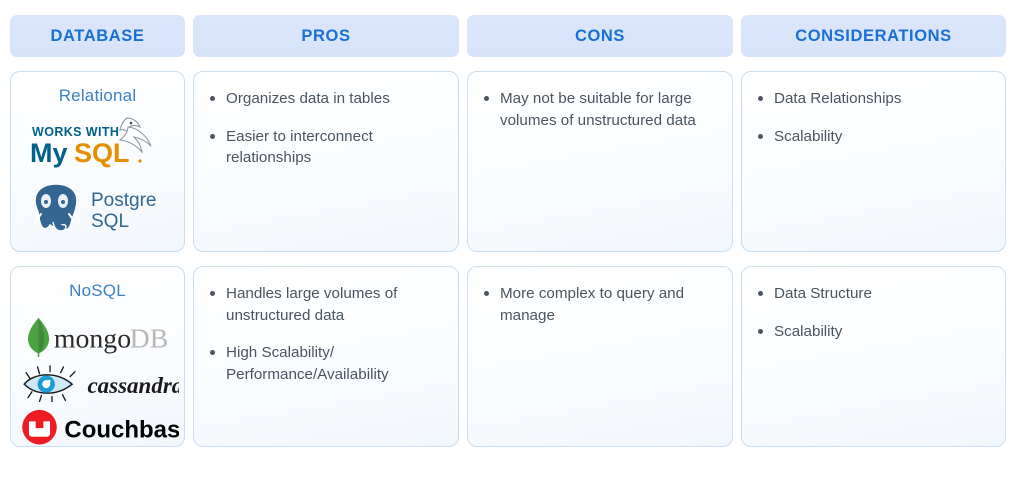  I want to click on column-header-label: PROS, so click(326, 35).